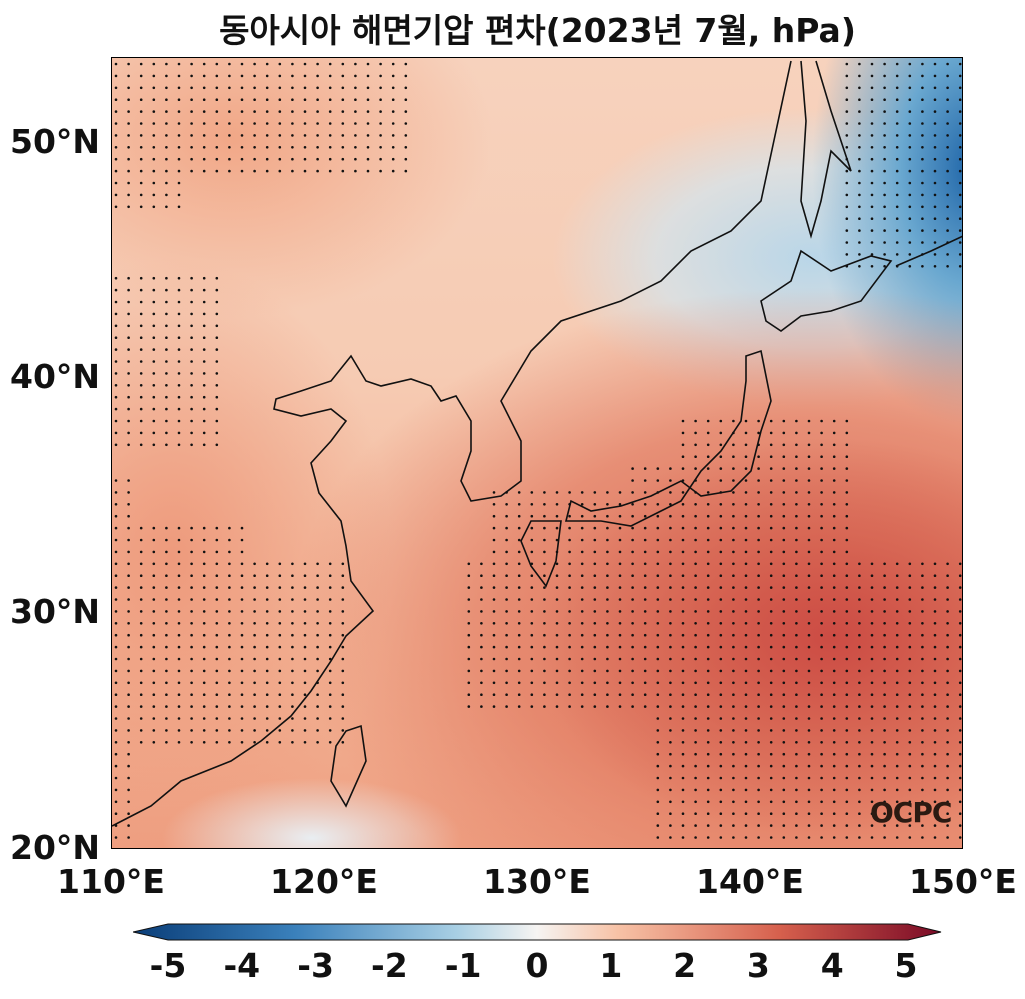 This screenshot has height=999, width=1025. Describe the element at coordinates (111, 881) in the screenshot. I see `x-tick-110e: 110°E` at that location.